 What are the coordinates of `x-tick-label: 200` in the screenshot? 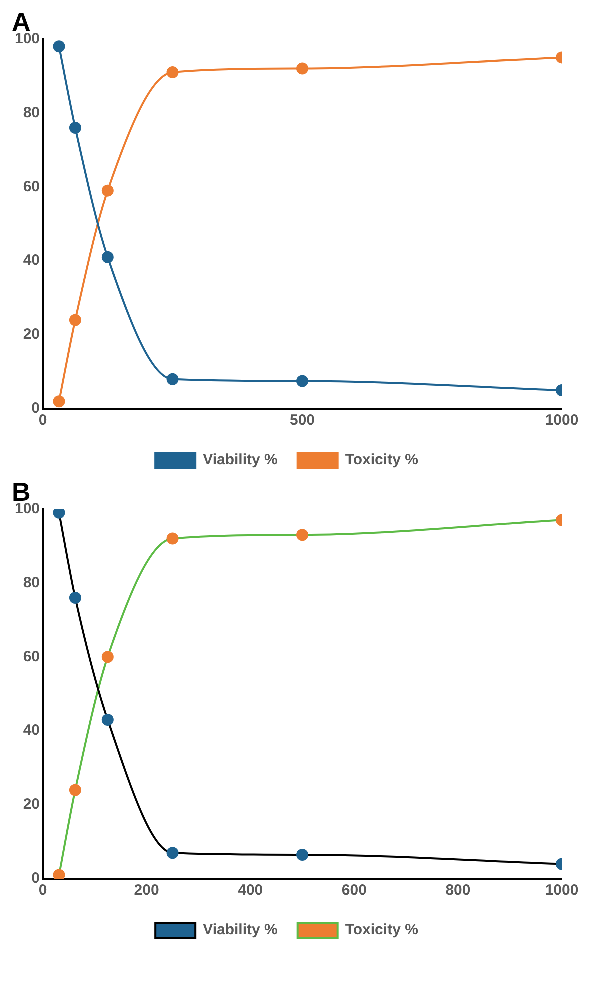 It's located at (147, 891).